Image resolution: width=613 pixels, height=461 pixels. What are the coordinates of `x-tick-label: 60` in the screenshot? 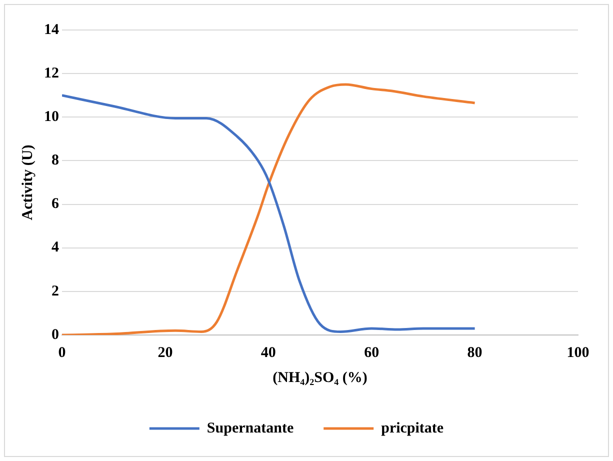 It's located at (372, 352).